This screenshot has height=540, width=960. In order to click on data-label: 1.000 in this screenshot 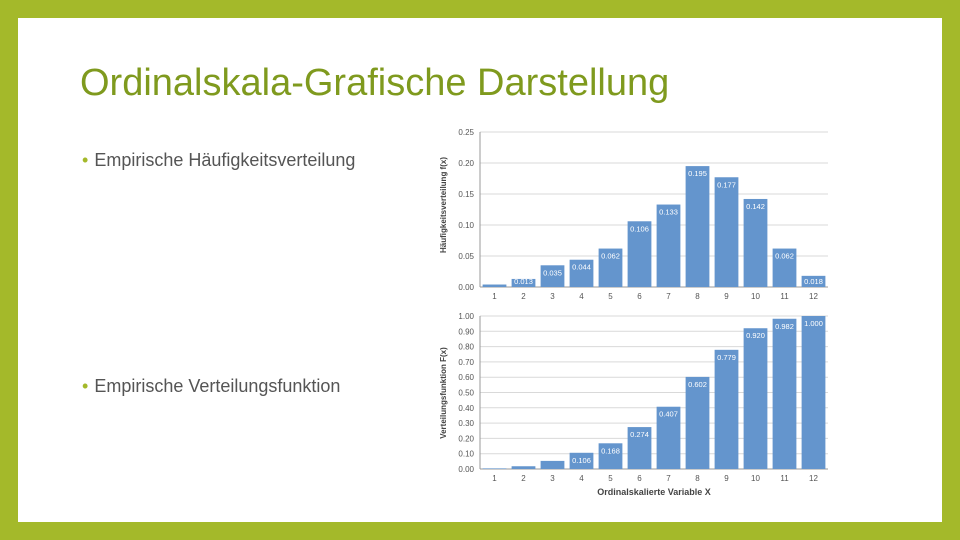, I will do `click(813, 323)`.